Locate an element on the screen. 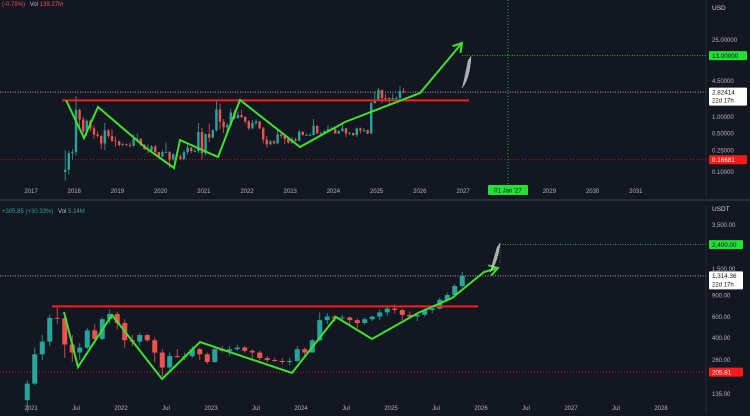  x-tick-label: 2020 is located at coordinates (161, 192).